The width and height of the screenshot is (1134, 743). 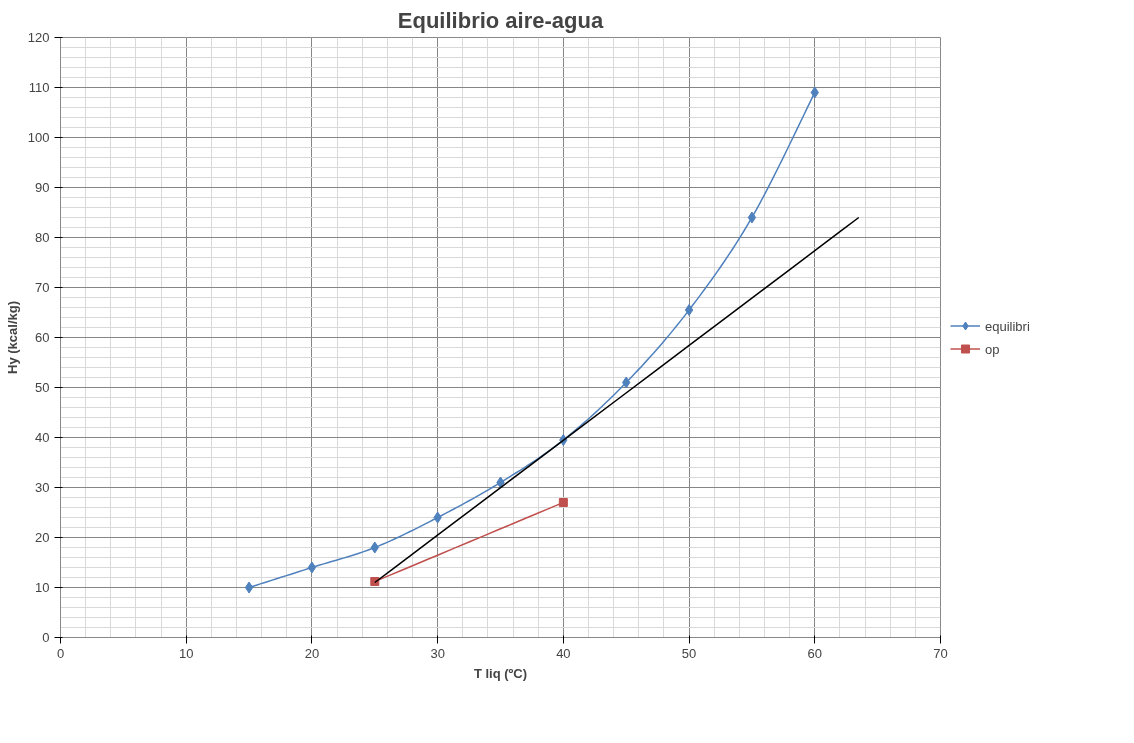 What do you see at coordinates (39, 87) in the screenshot?
I see `y-tick-label: 110` at bounding box center [39, 87].